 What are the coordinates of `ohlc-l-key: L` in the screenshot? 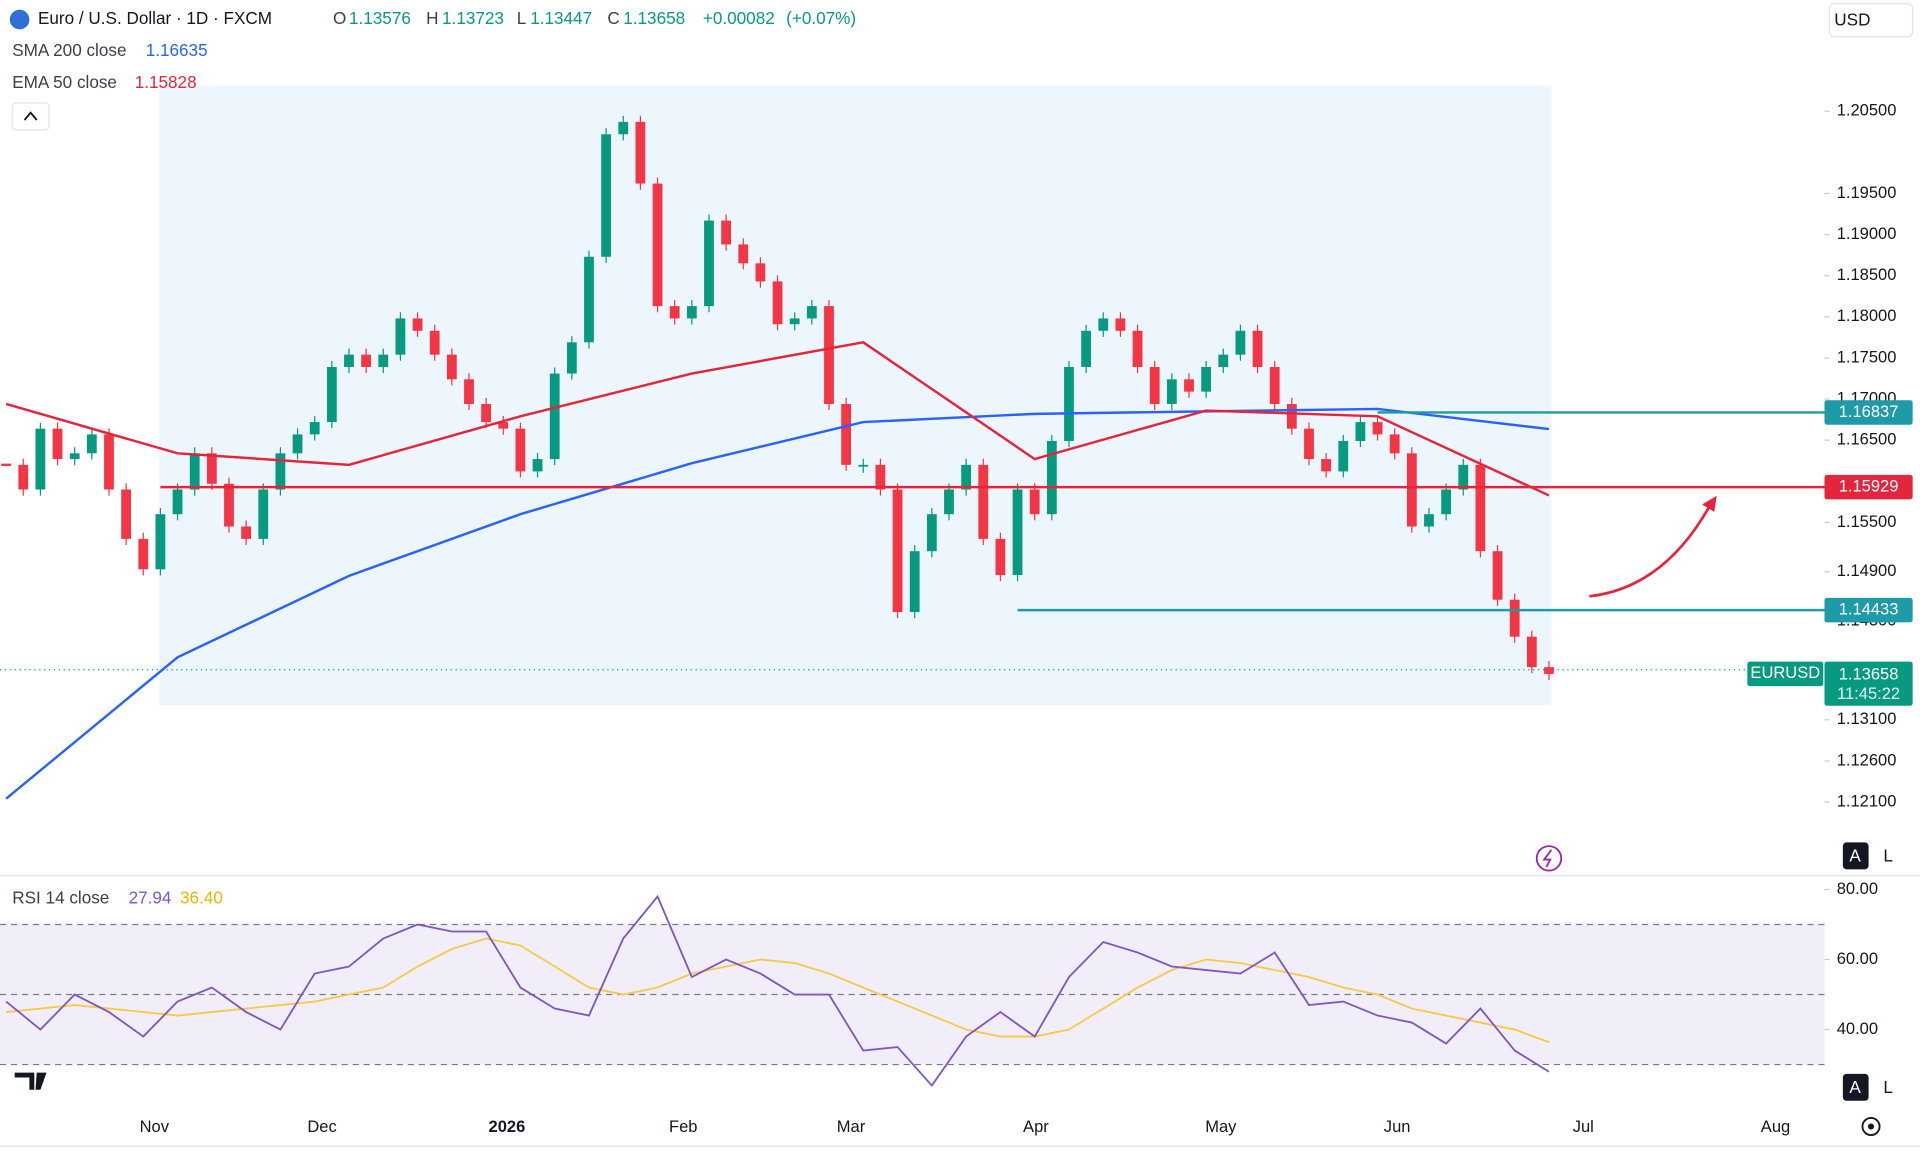 It's located at (522, 18).